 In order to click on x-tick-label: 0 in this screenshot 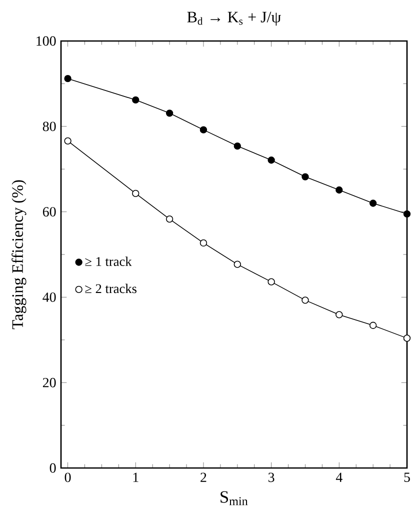, I will do `click(67, 477)`.